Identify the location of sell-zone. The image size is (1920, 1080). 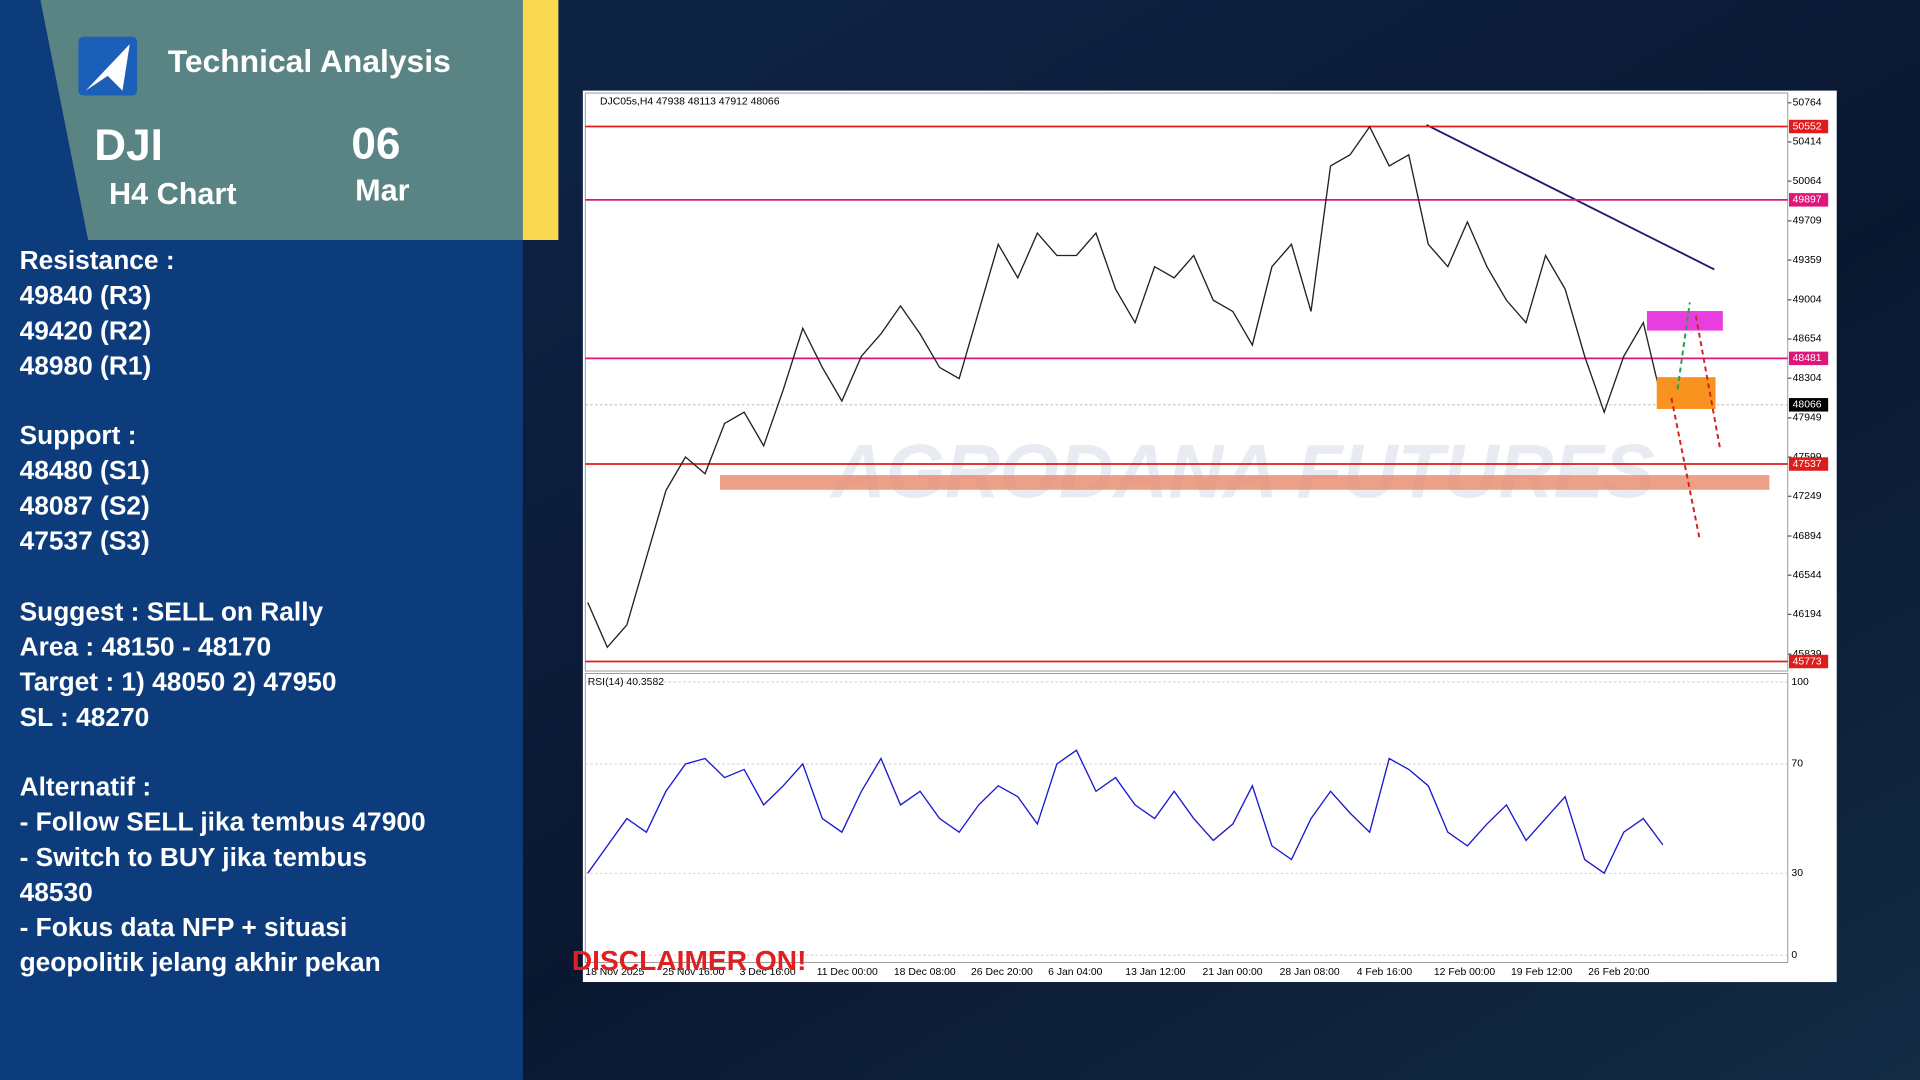
(1684, 321).